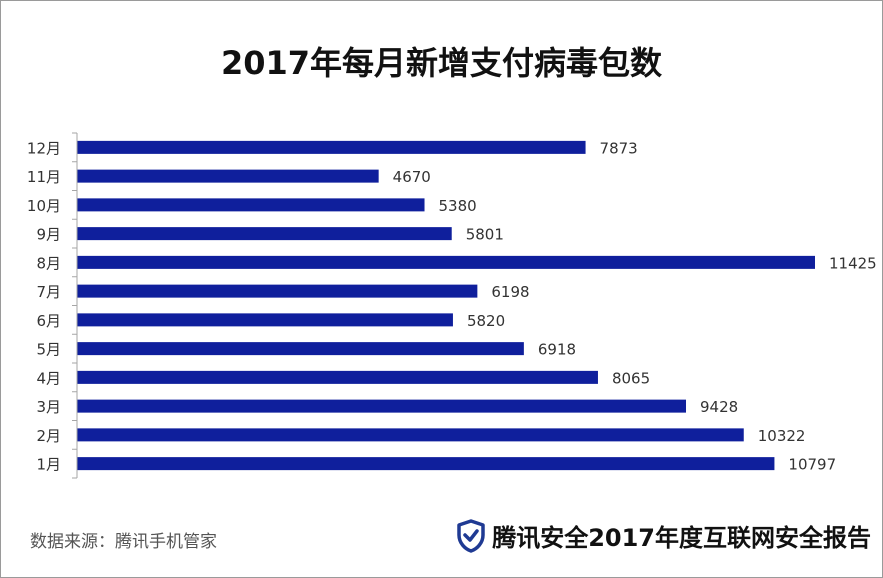 The image size is (883, 578). What do you see at coordinates (631, 378) in the screenshot?
I see `value-label: 8065` at bounding box center [631, 378].